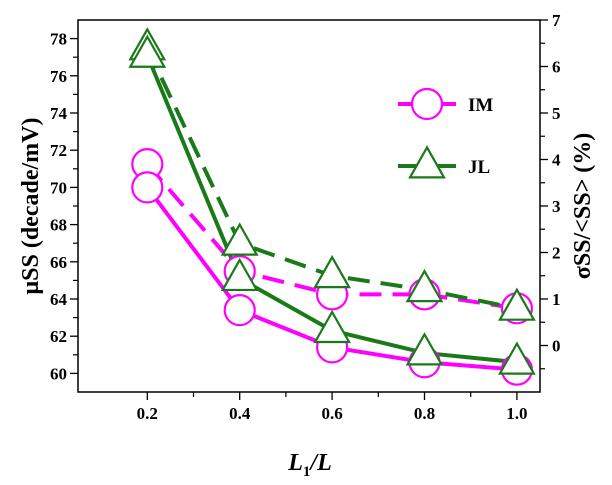 The image size is (612, 485). Describe the element at coordinates (556, 299) in the screenshot. I see `y-right-tick-label: 1` at that location.